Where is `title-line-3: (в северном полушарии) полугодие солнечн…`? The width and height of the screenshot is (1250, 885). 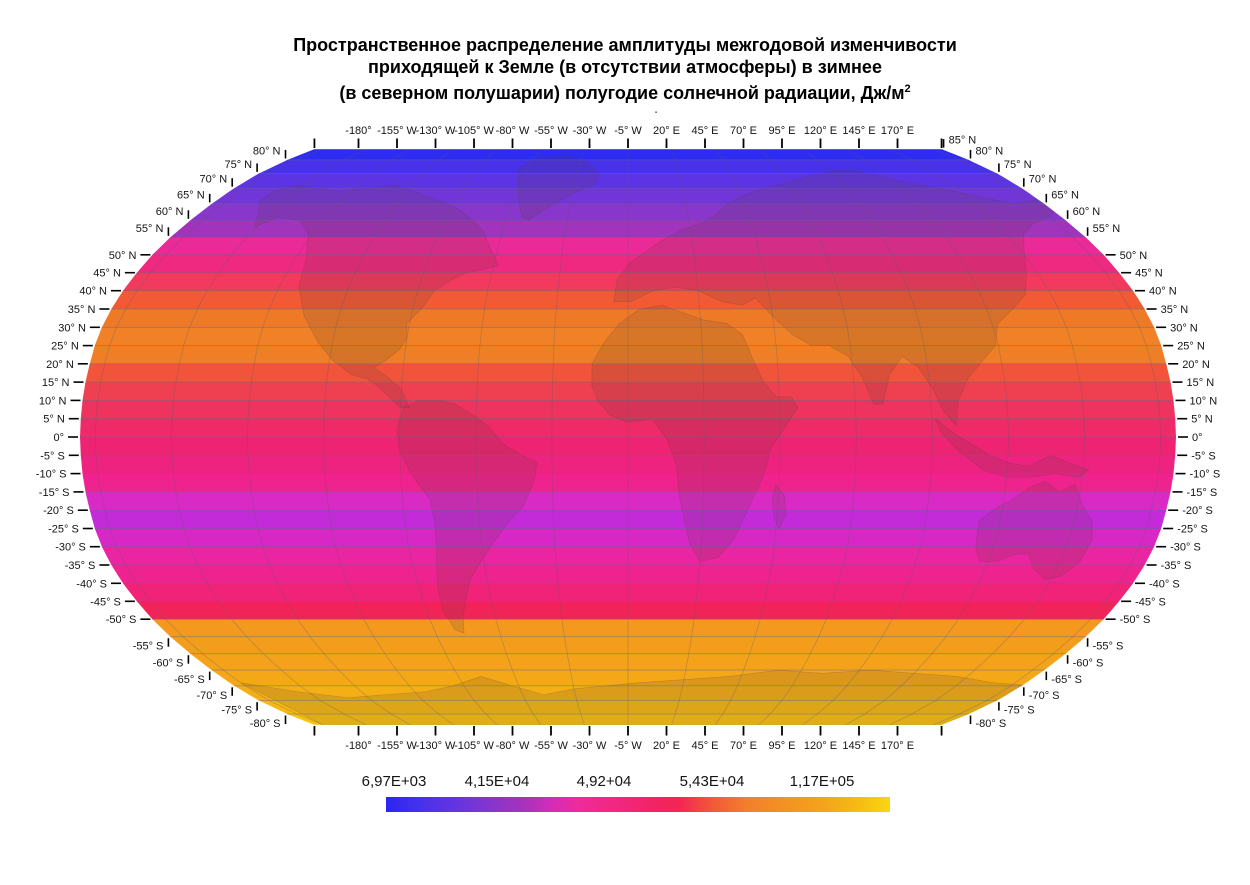 title-line-3: (в северном полушарии) полугодие солнечн… is located at coordinates (625, 91).